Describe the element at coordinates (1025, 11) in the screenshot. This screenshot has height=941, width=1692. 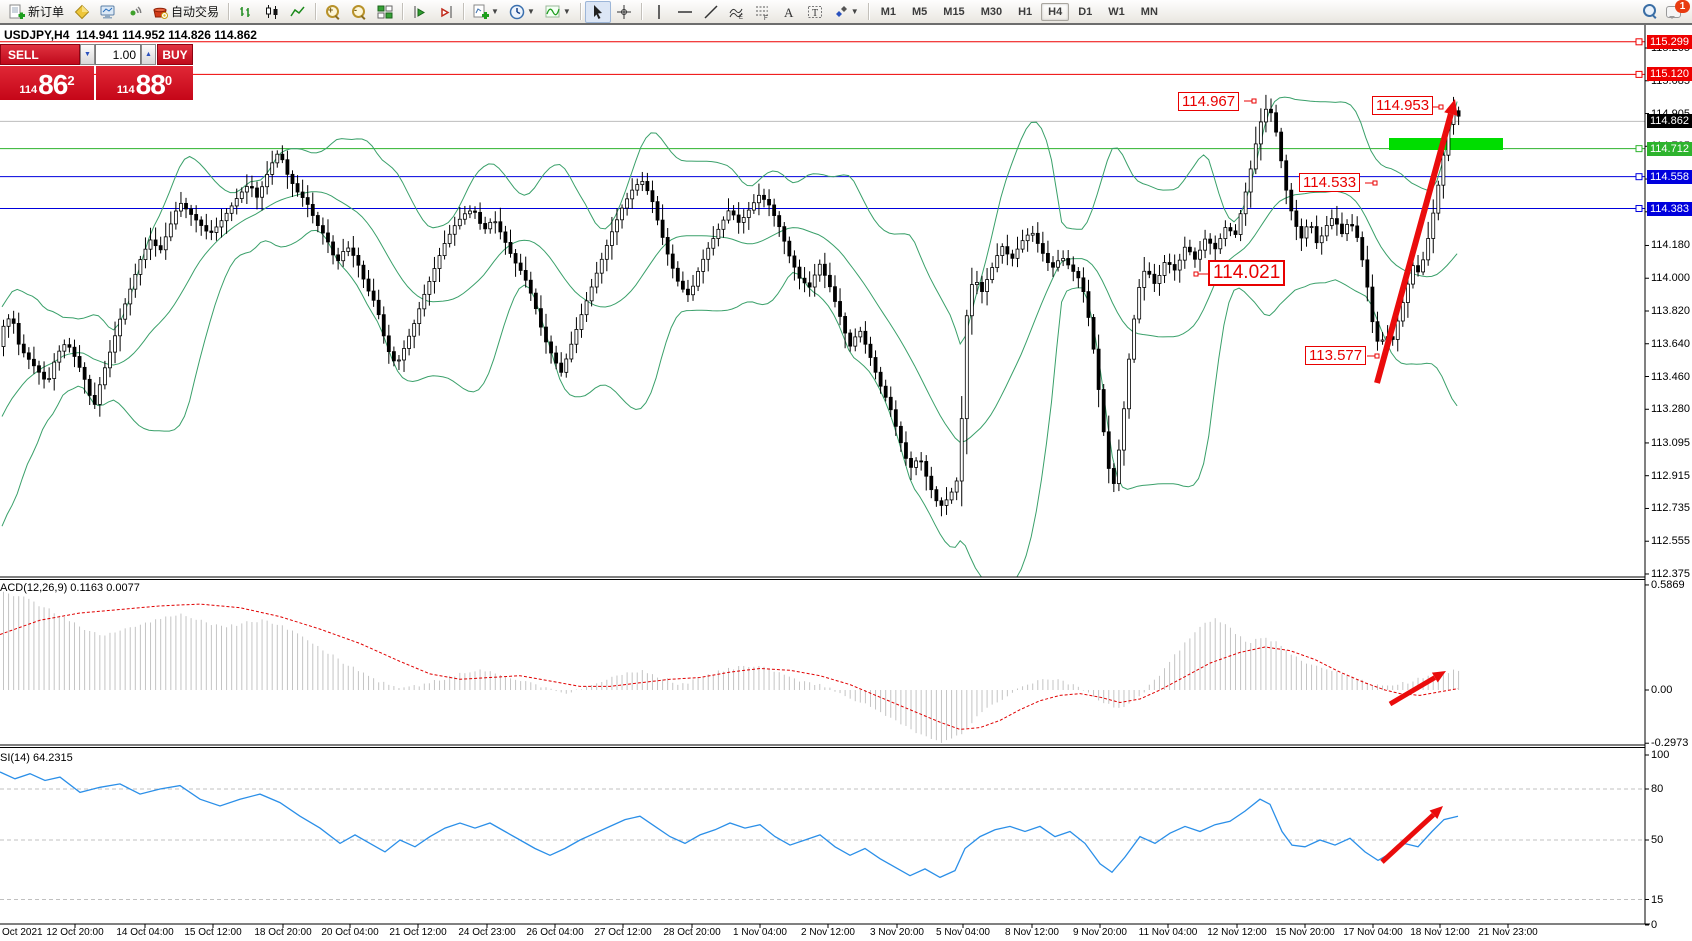
I see `timeframe-h1-button: H1` at that location.